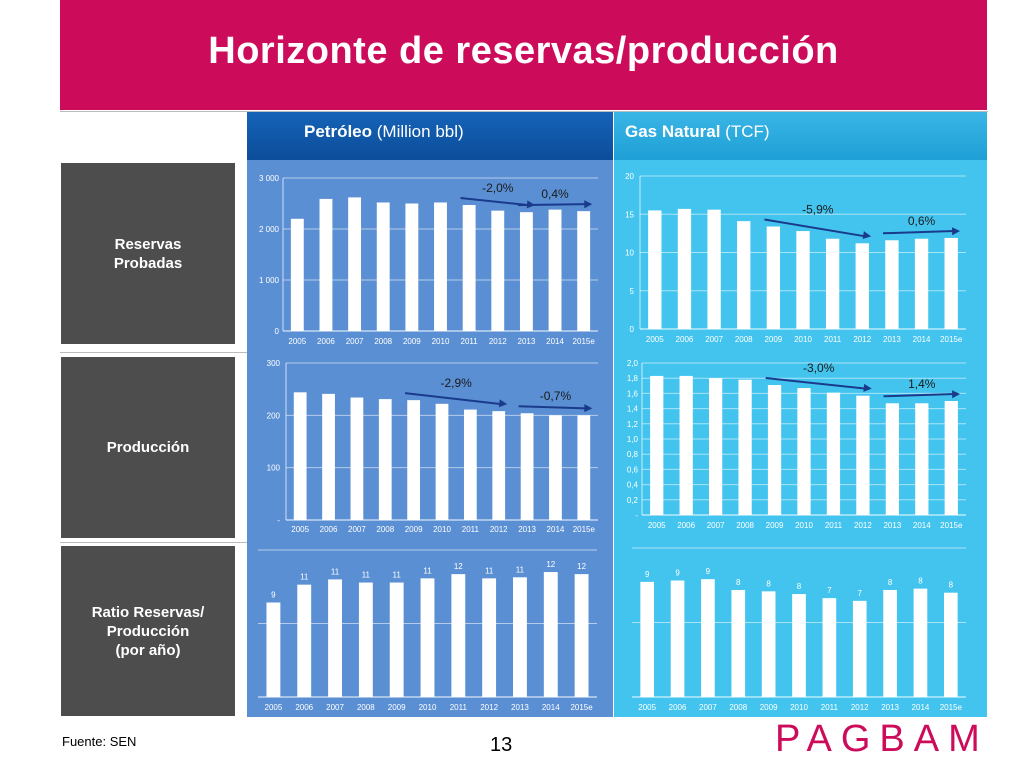 This screenshot has height=768, width=1024. Describe the element at coordinates (274, 468) in the screenshot. I see `y-tick-label: 100` at that location.